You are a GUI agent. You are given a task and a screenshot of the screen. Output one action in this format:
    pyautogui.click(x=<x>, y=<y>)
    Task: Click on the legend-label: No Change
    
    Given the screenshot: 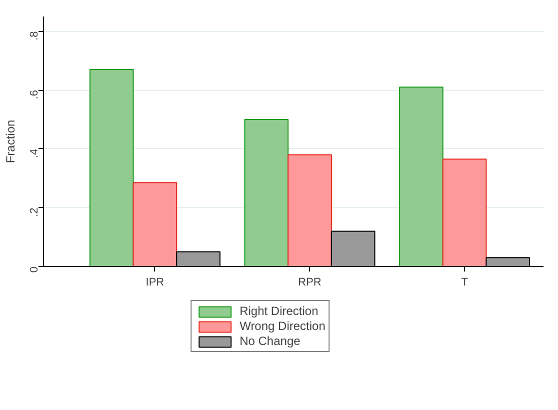 What is the action you would take?
    pyautogui.click(x=270, y=341)
    